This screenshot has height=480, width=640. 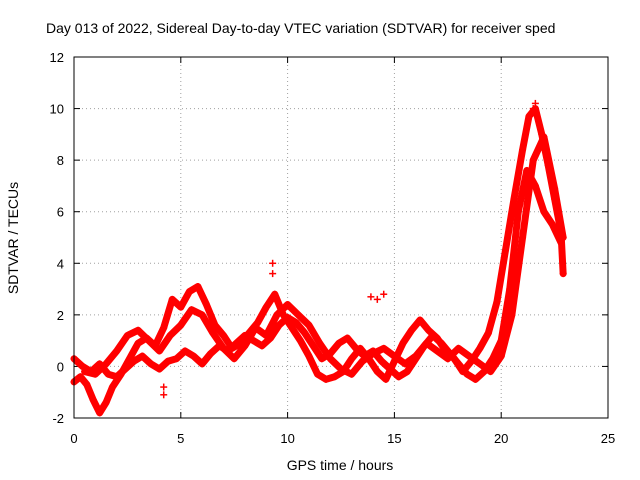 I want to click on x-tick-label: 25, so click(x=608, y=438).